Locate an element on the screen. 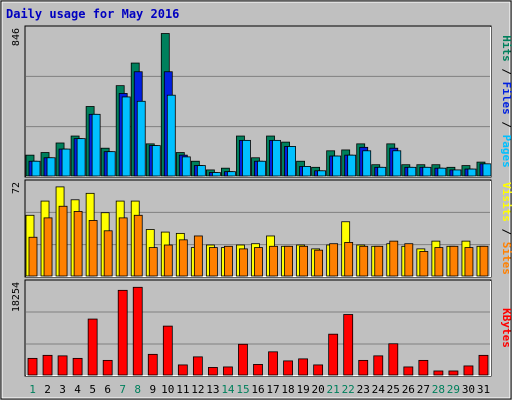  legend-top: Hits / Files / Pages is located at coordinates (506, 101).